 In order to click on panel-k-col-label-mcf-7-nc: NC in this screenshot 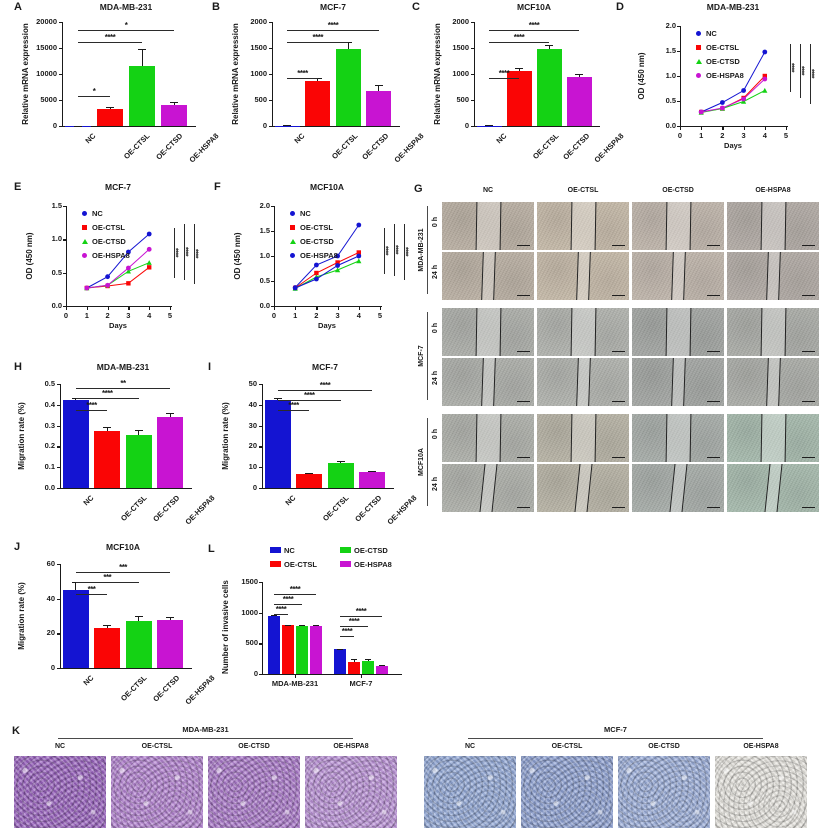, I will do `click(470, 746)`.